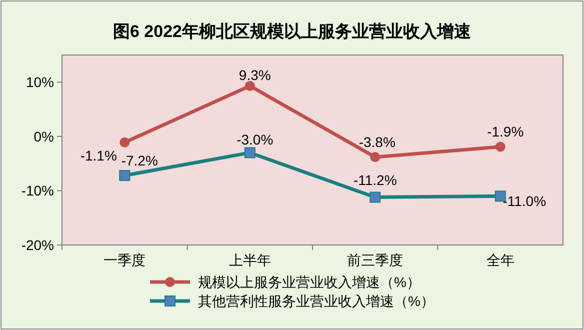  What do you see at coordinates (375, 260) in the screenshot?
I see `x-tick-label: 前三季度` at bounding box center [375, 260].